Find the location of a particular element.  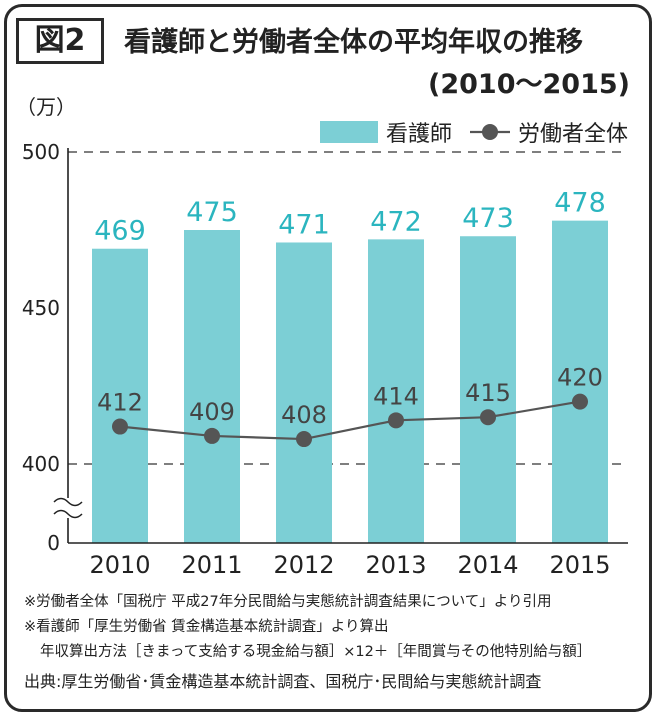

y-tick-label: 0 is located at coordinates (53, 543).